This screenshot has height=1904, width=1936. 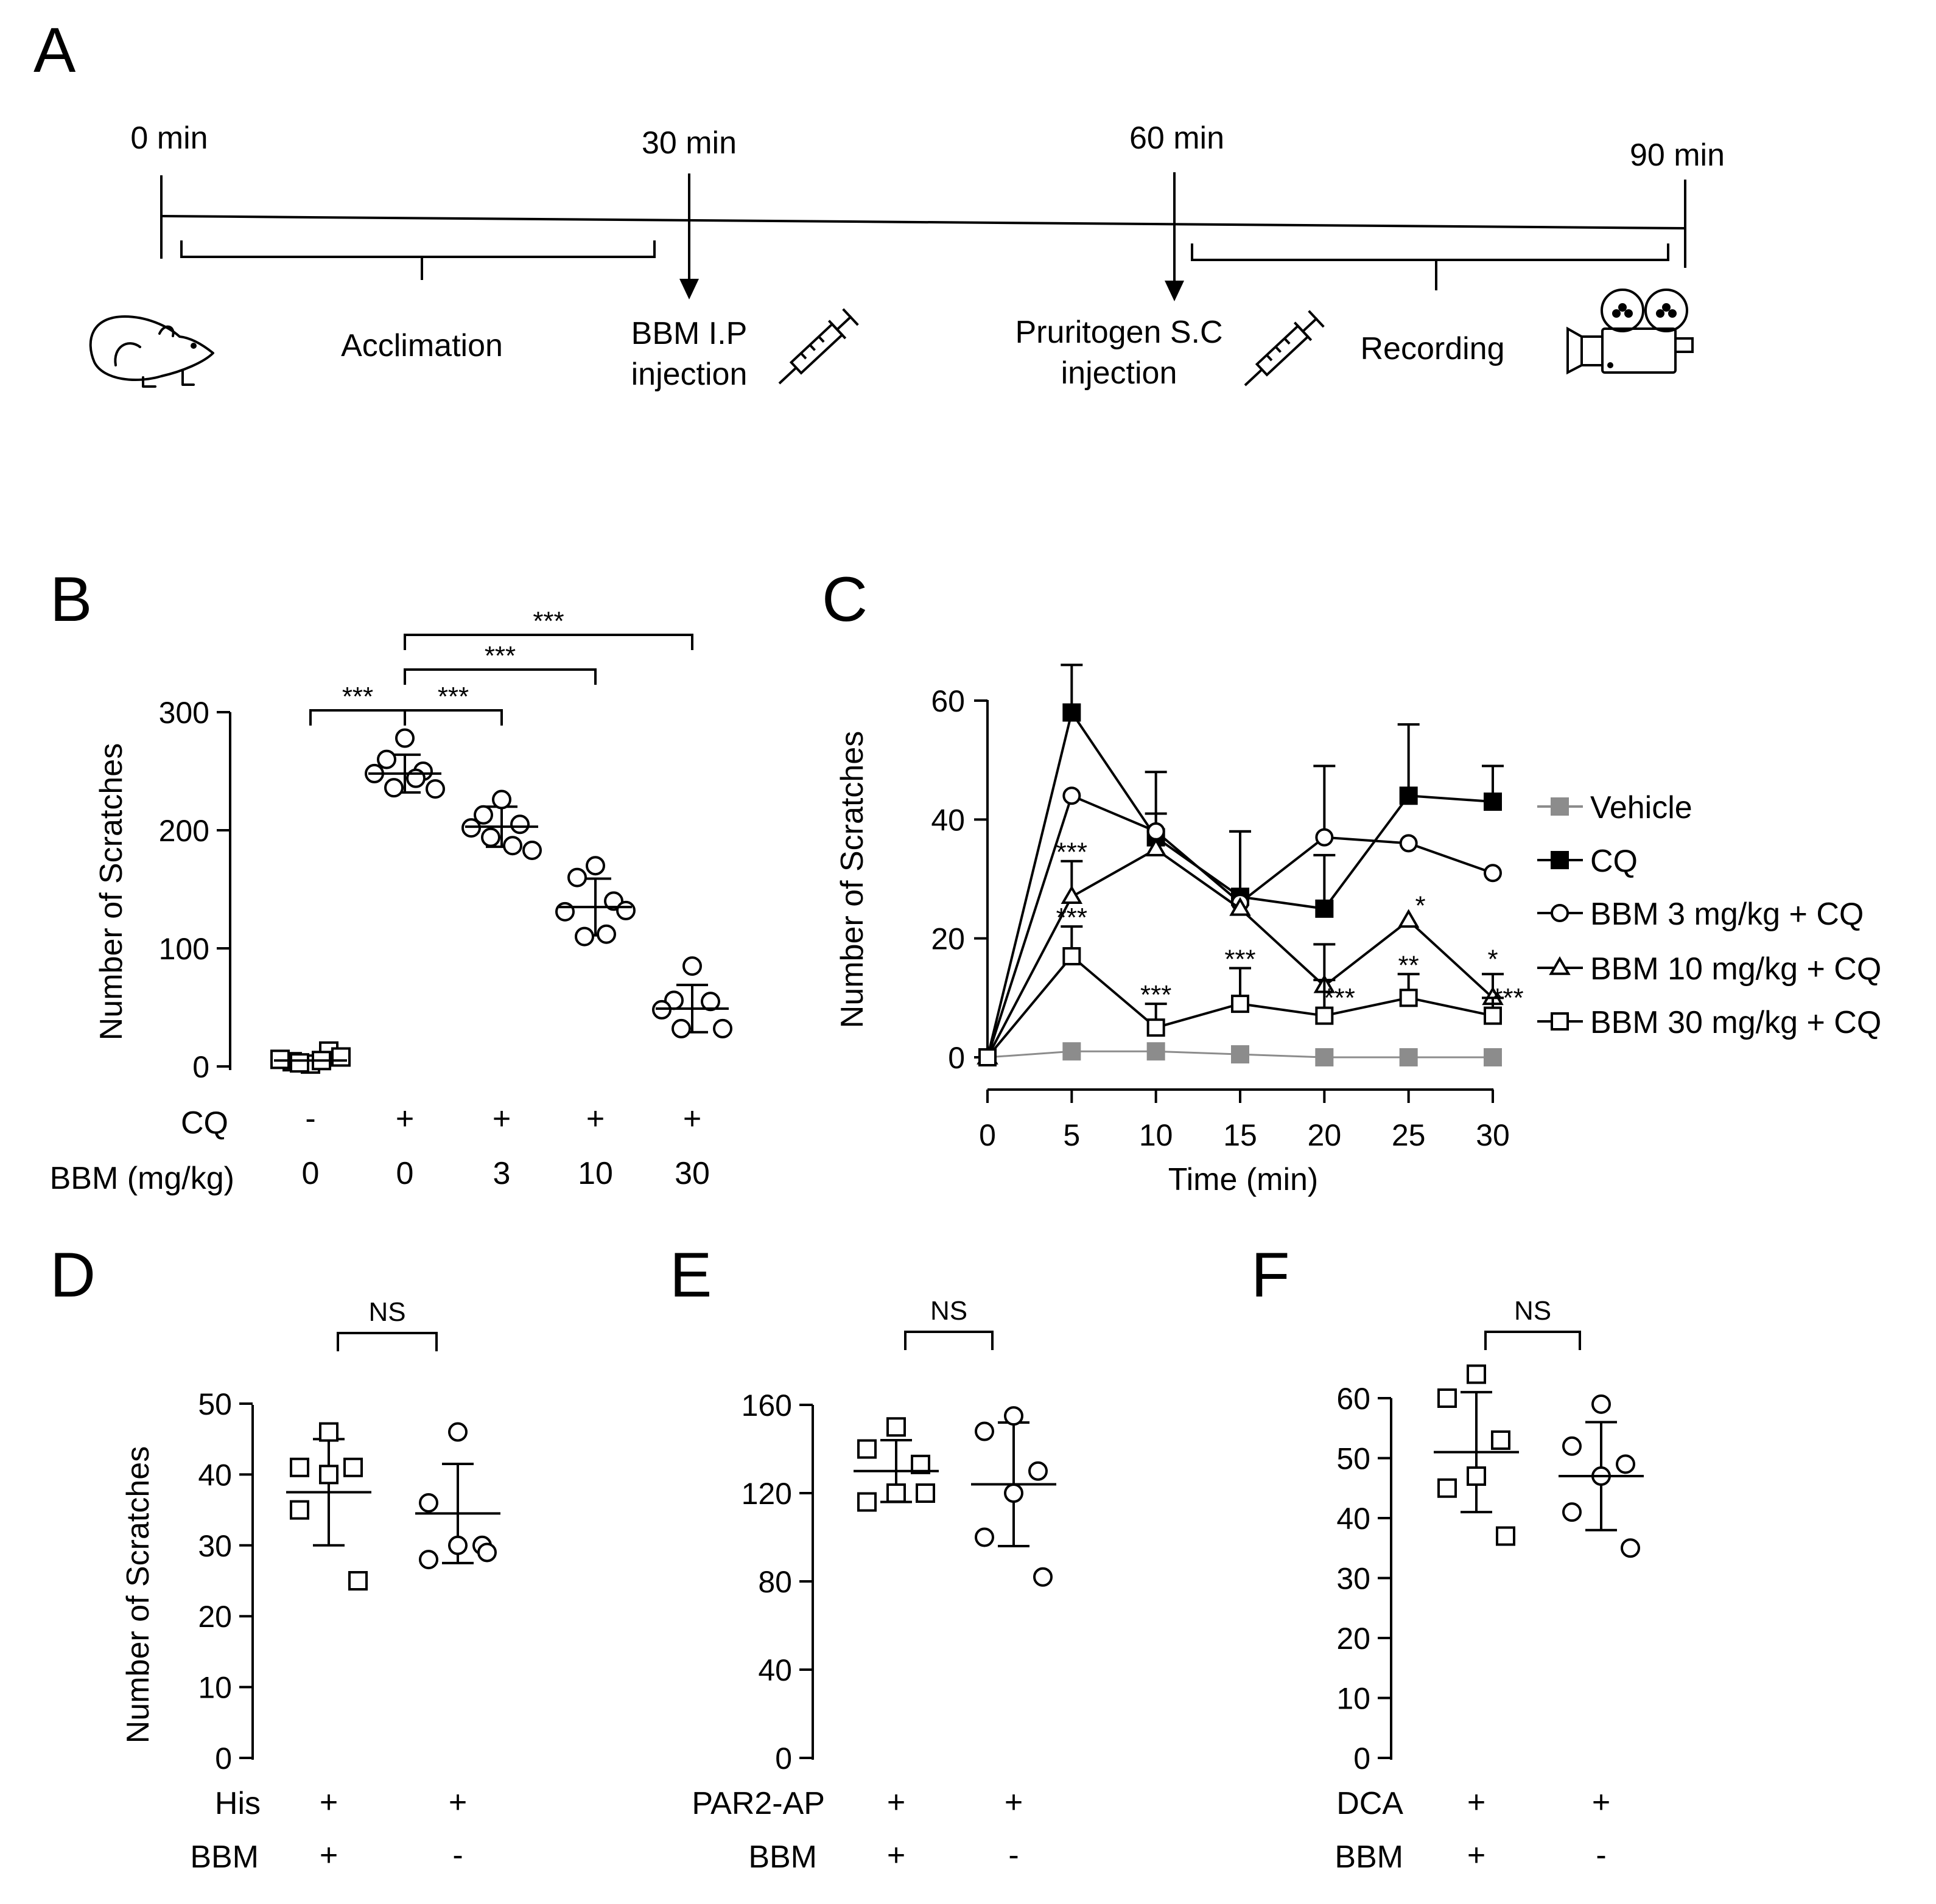 What do you see at coordinates (1677, 155) in the screenshot?
I see `time-label-90: 90 min` at bounding box center [1677, 155].